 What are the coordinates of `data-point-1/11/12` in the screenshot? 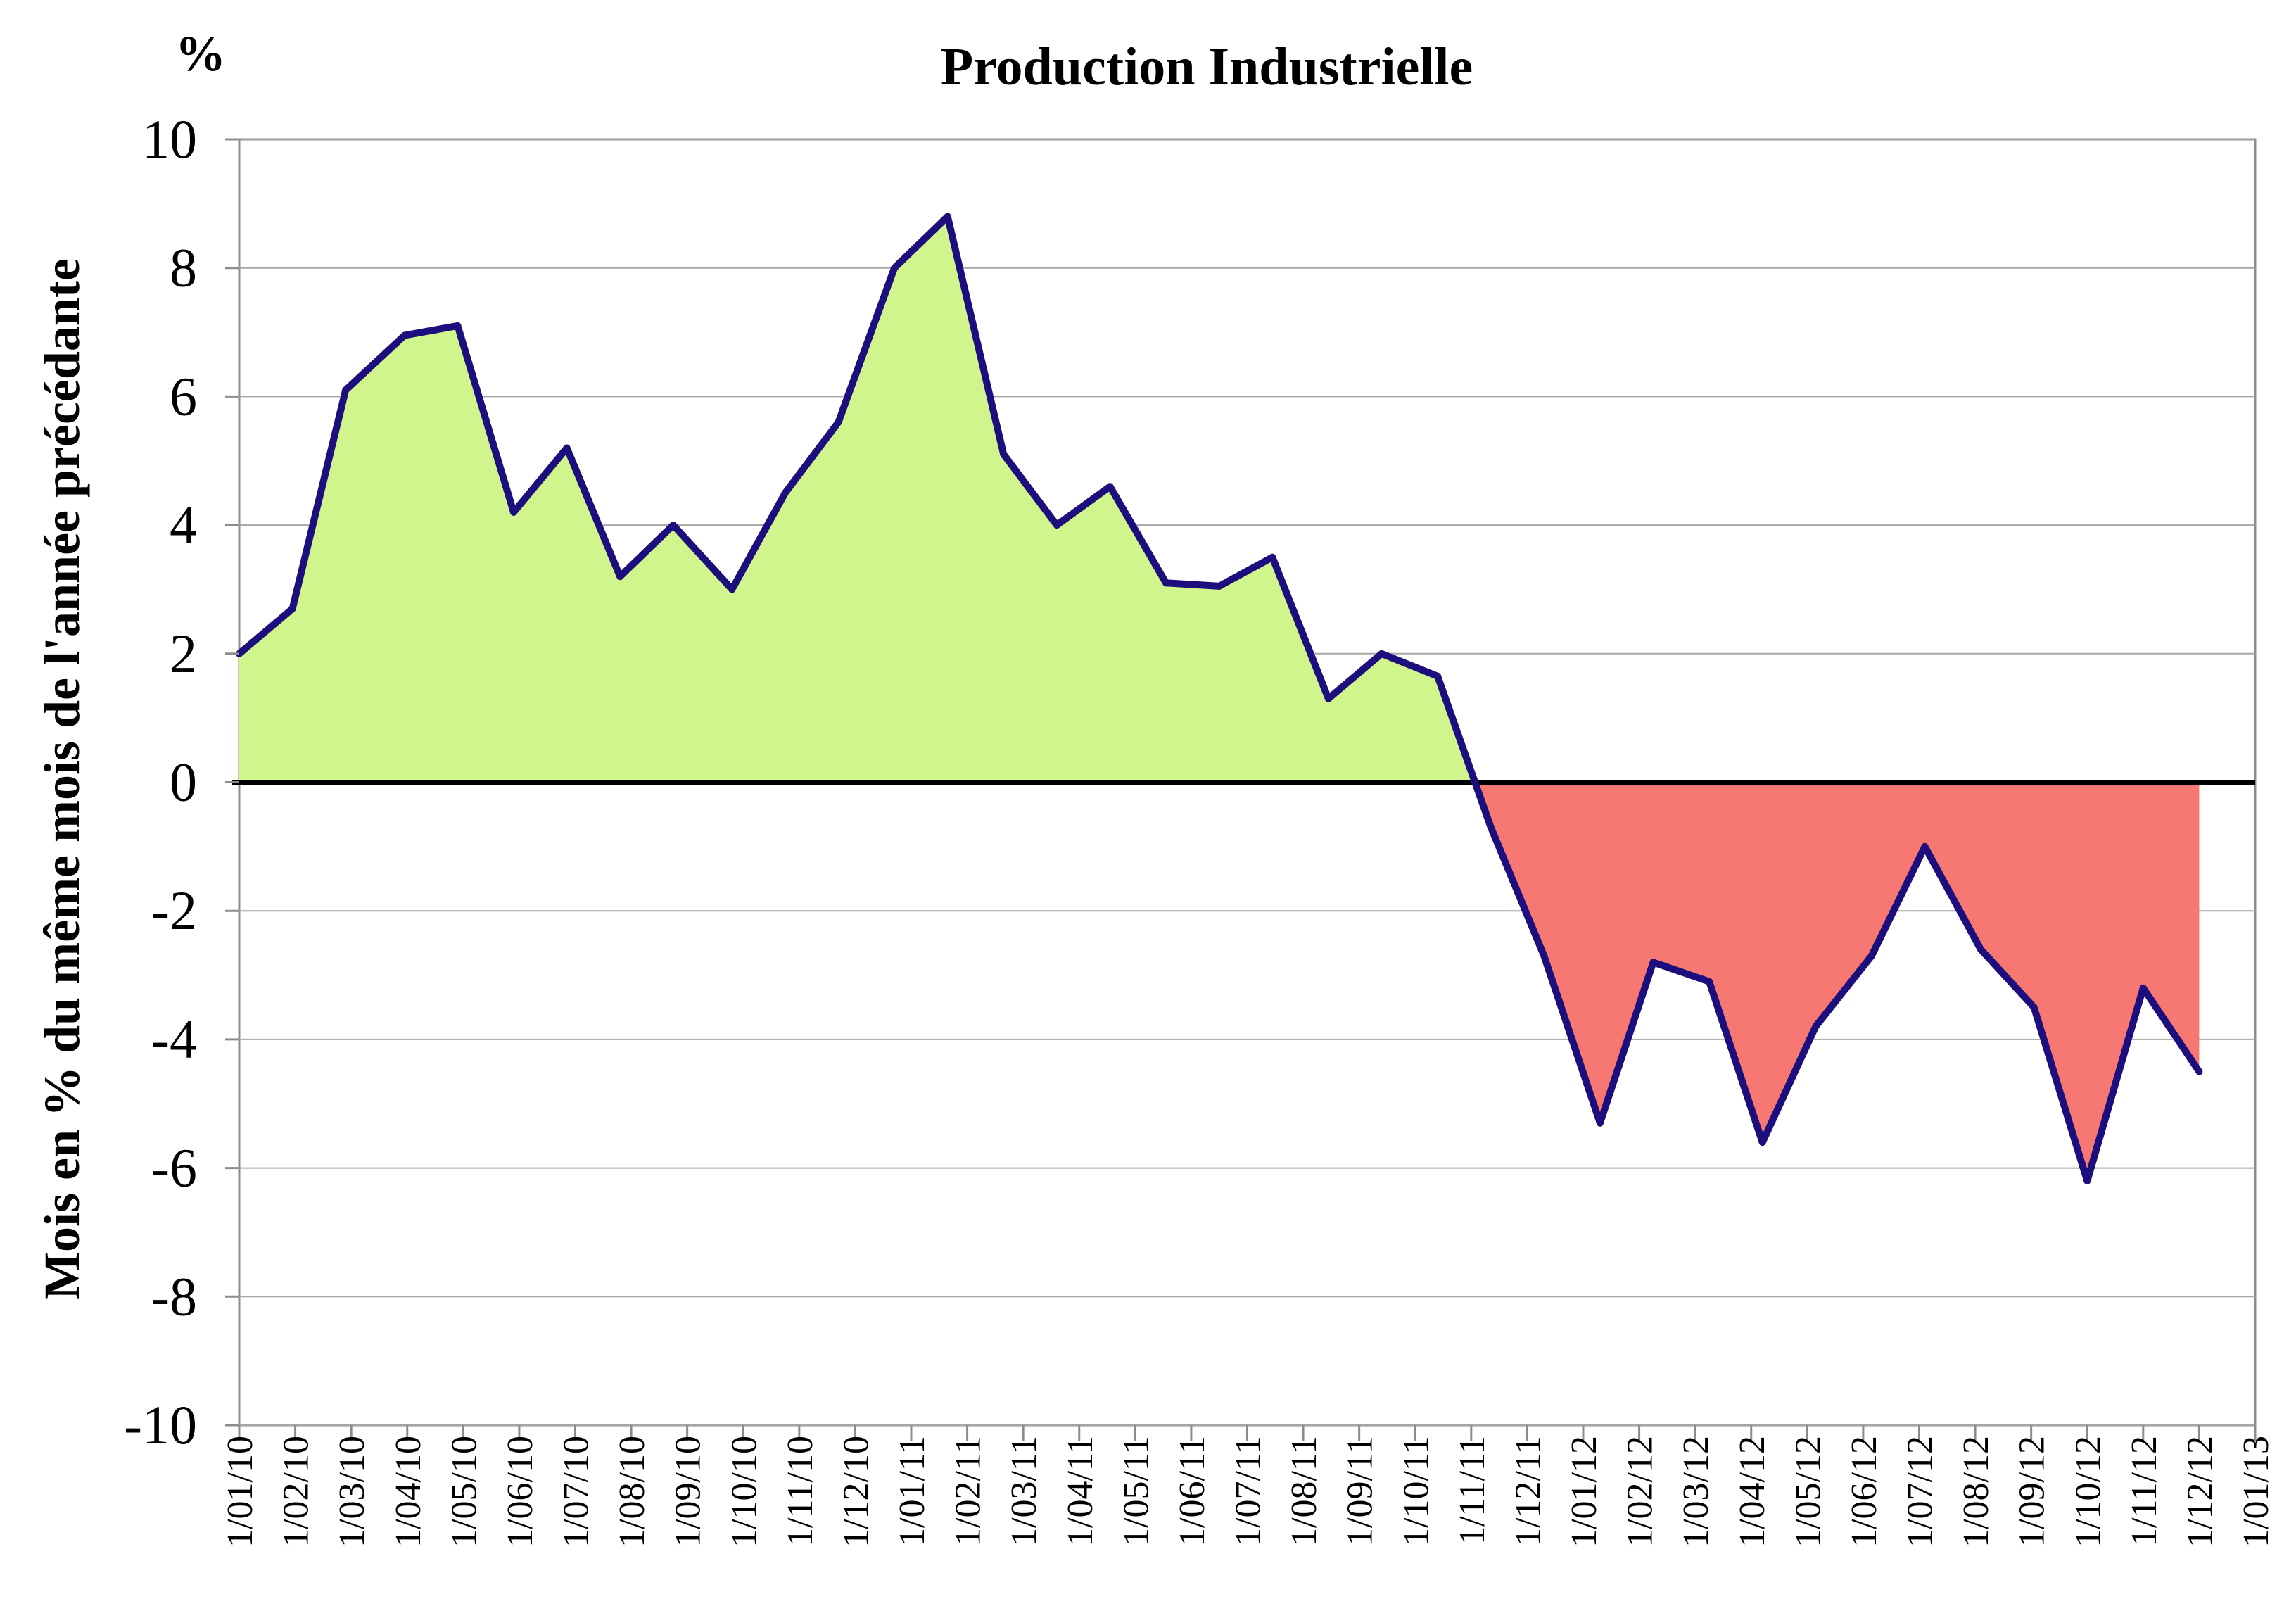 It's located at (2087, 1180).